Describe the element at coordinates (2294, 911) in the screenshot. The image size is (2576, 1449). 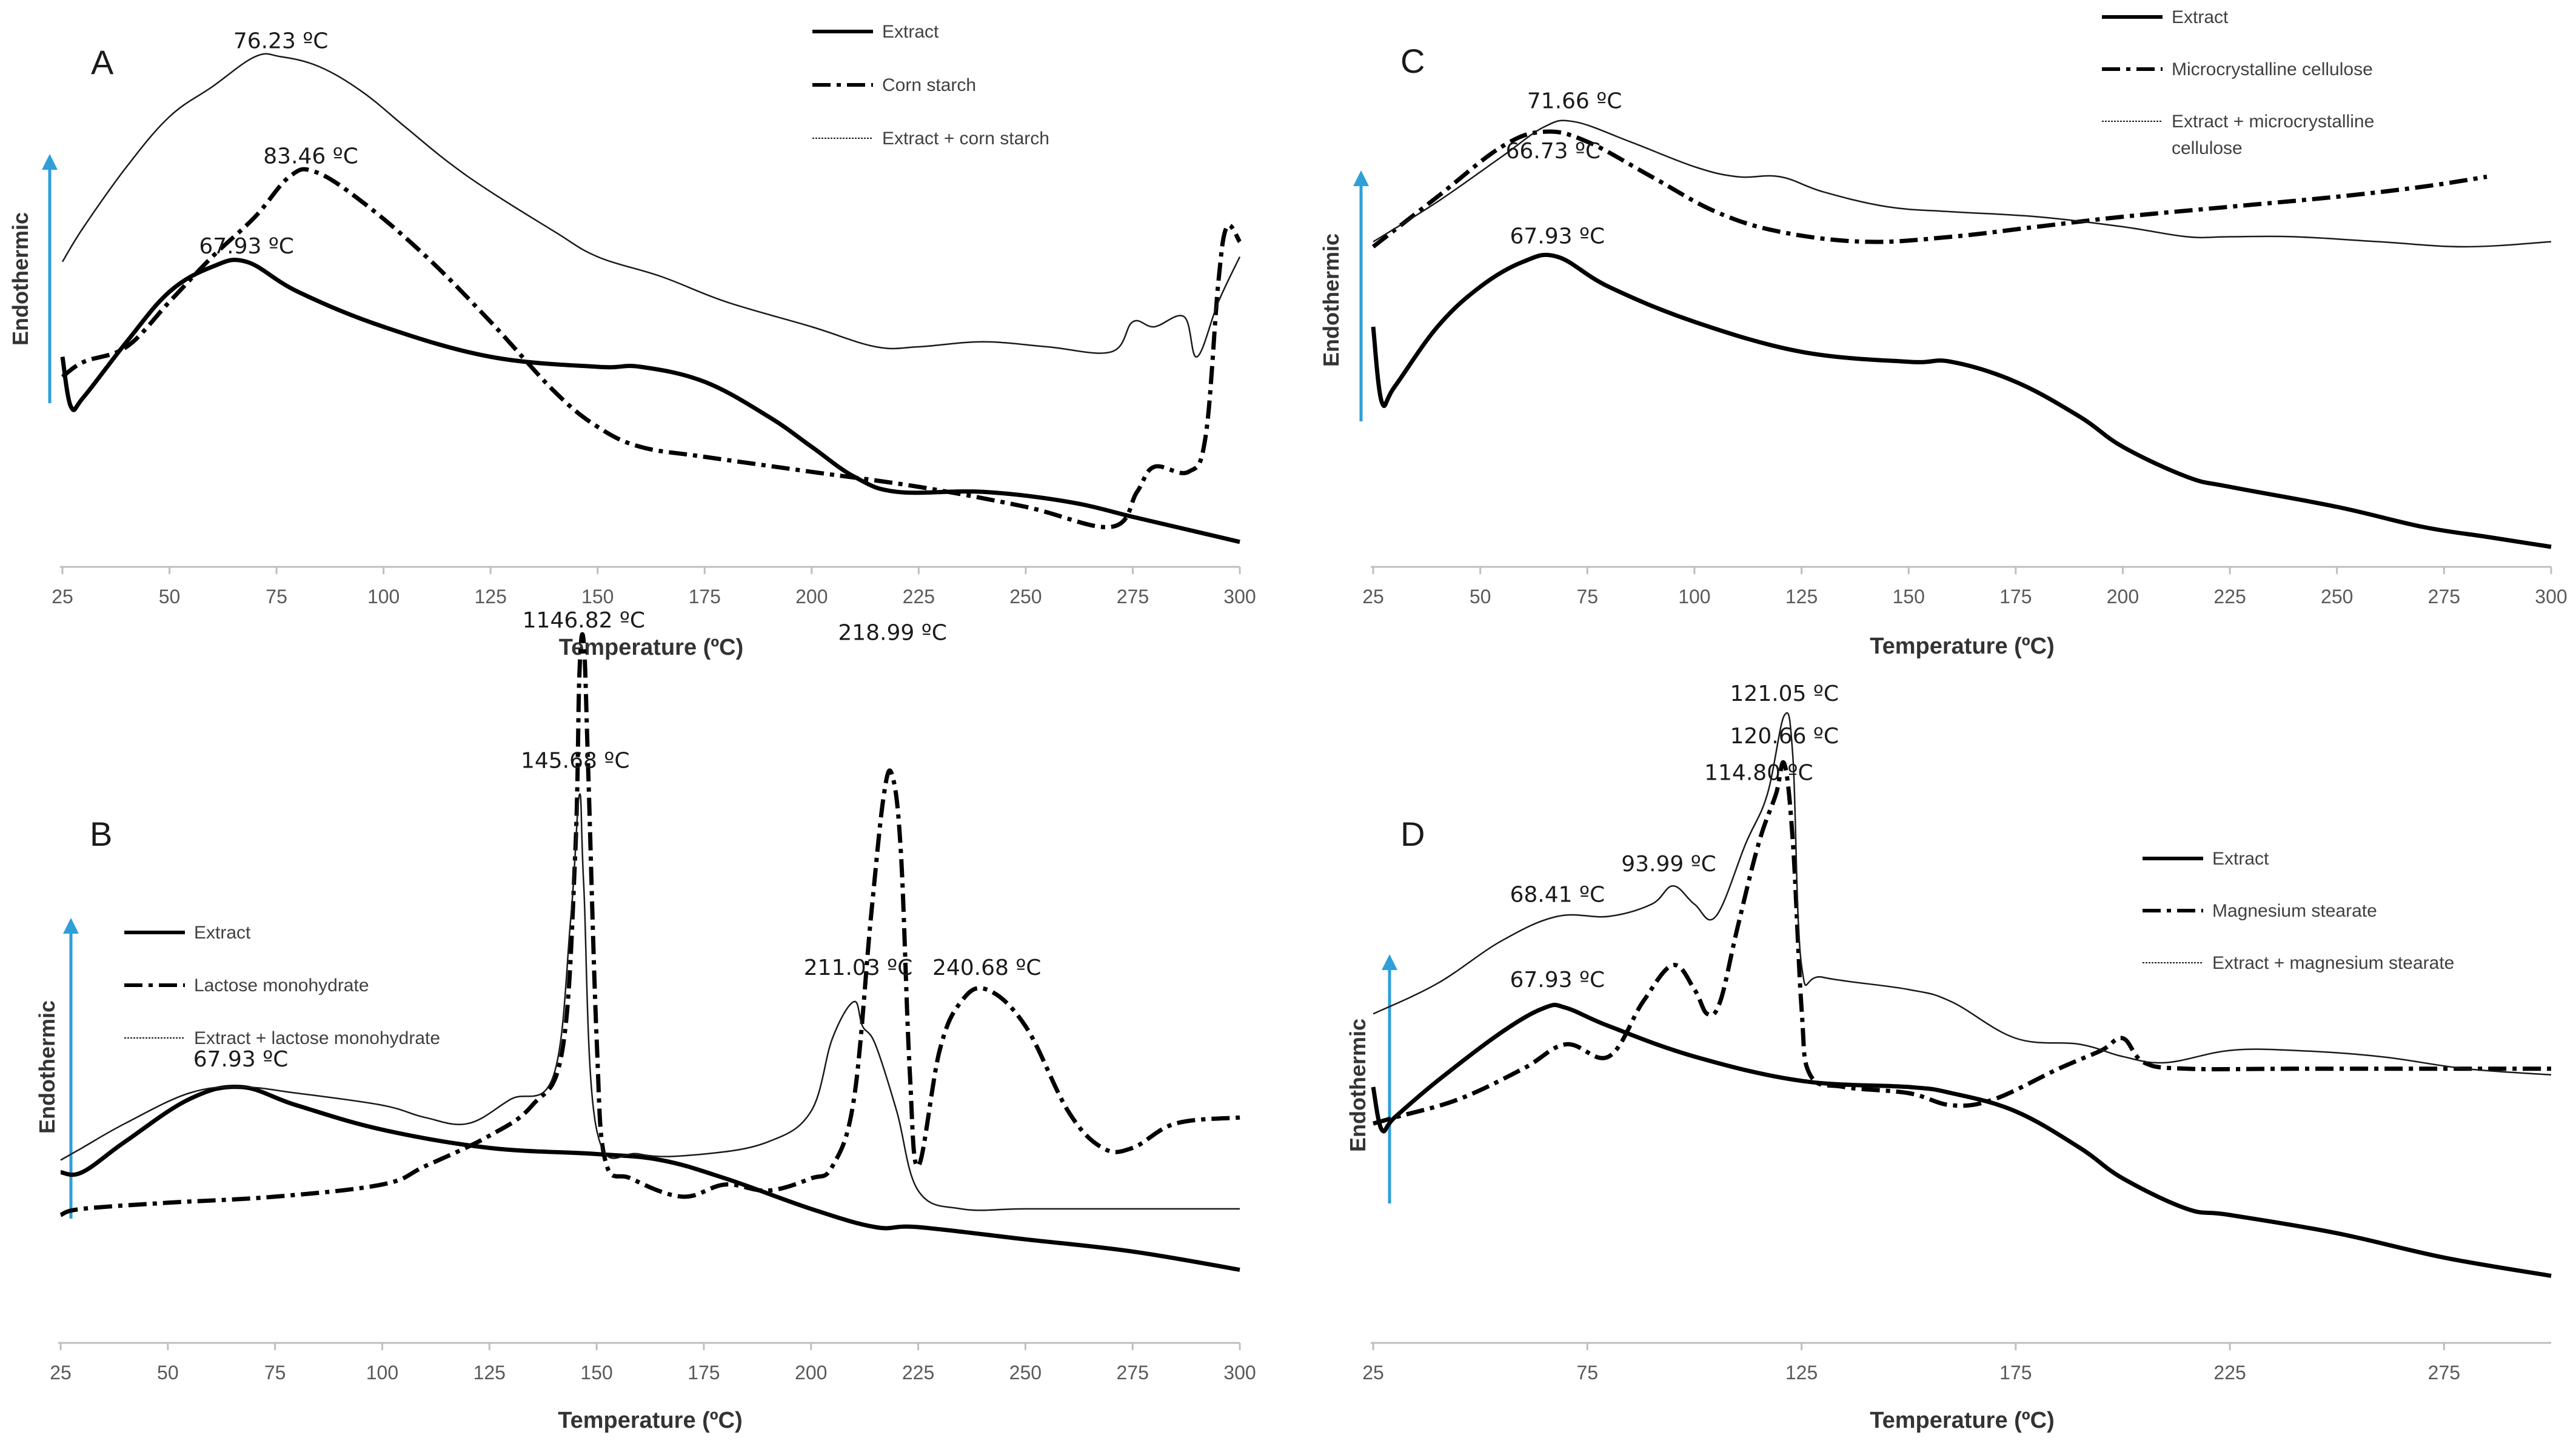
I see `legend-label: Magnesium stearate` at that location.